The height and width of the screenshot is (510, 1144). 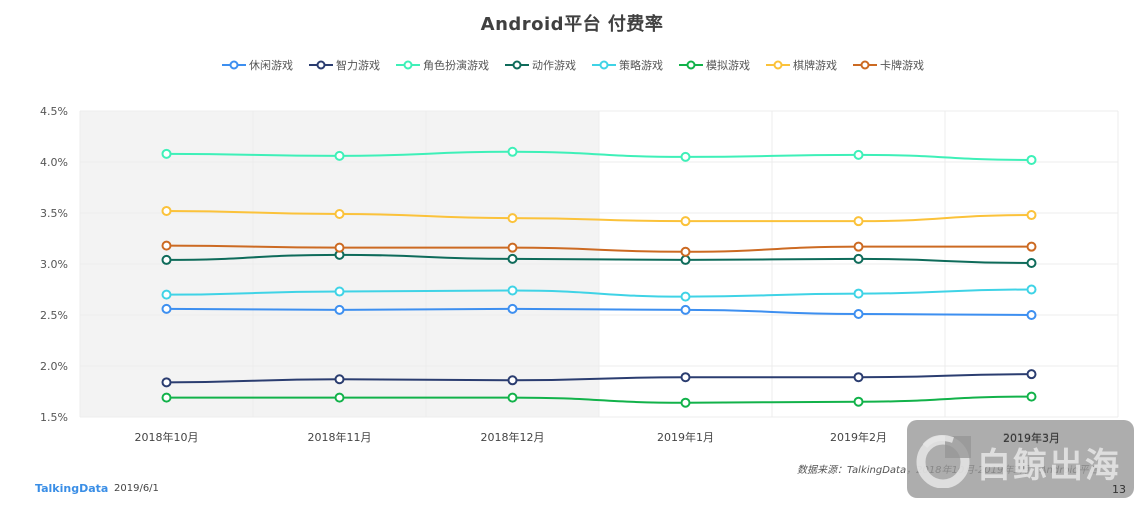 What do you see at coordinates (54, 264) in the screenshot?
I see `y-tick-label: 3.0%` at bounding box center [54, 264].